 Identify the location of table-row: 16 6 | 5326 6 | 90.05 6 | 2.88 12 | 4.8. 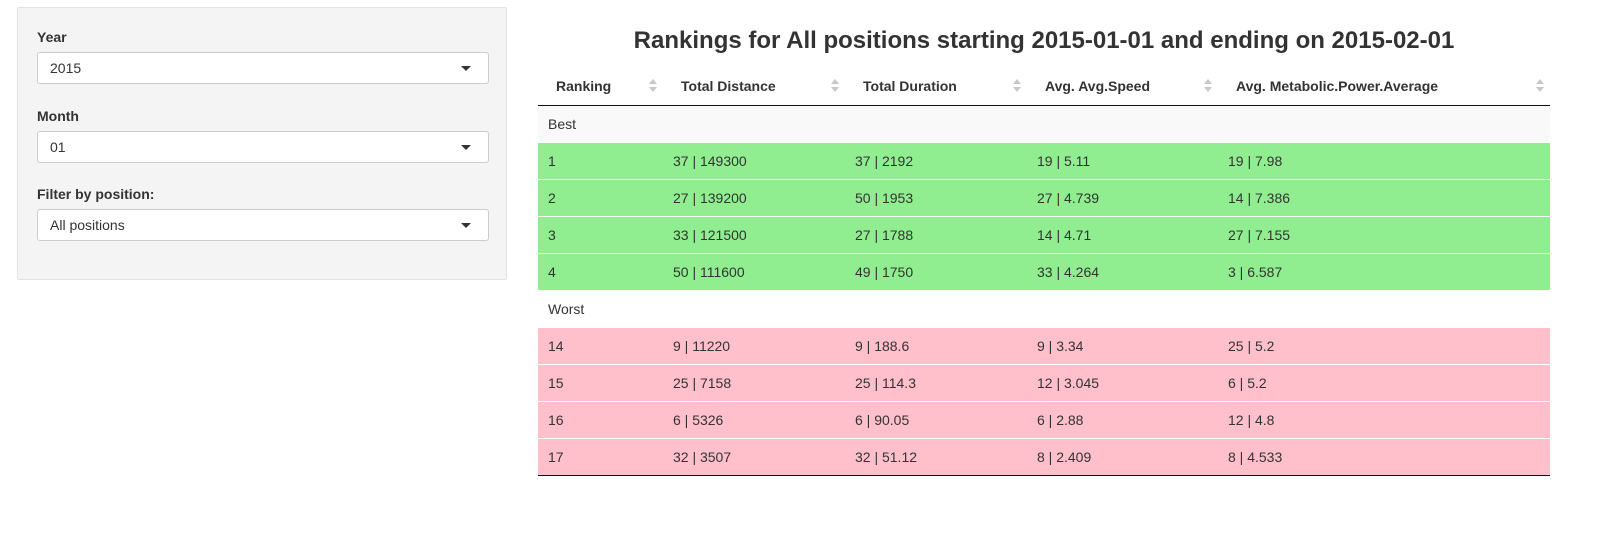
(1044, 419).